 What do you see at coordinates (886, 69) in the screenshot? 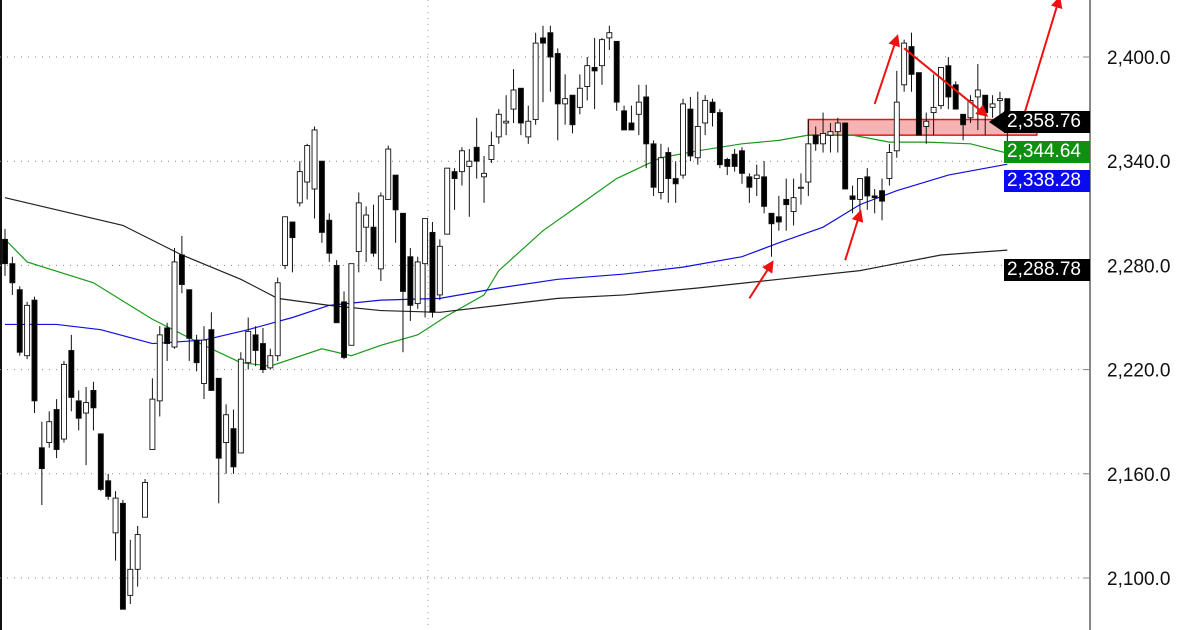
I see `annotation-arrow` at bounding box center [886, 69].